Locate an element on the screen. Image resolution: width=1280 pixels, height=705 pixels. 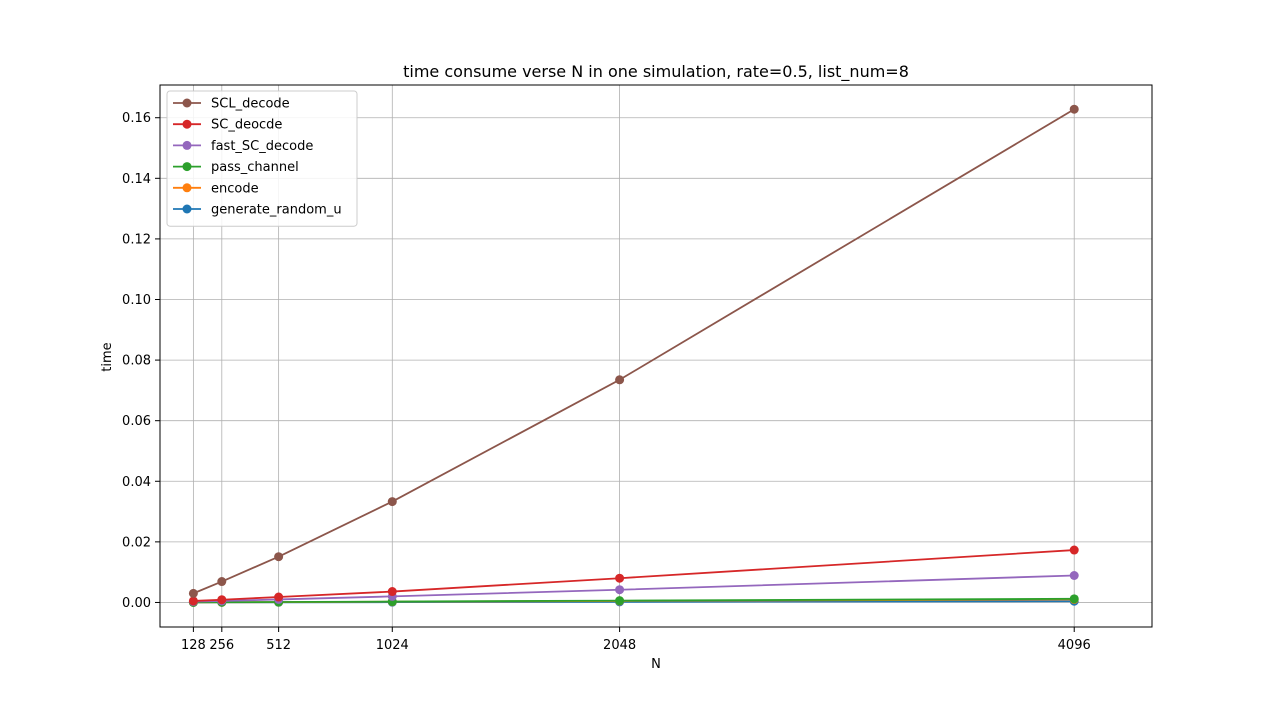
legend-label: generate_random_u is located at coordinates (276, 210).